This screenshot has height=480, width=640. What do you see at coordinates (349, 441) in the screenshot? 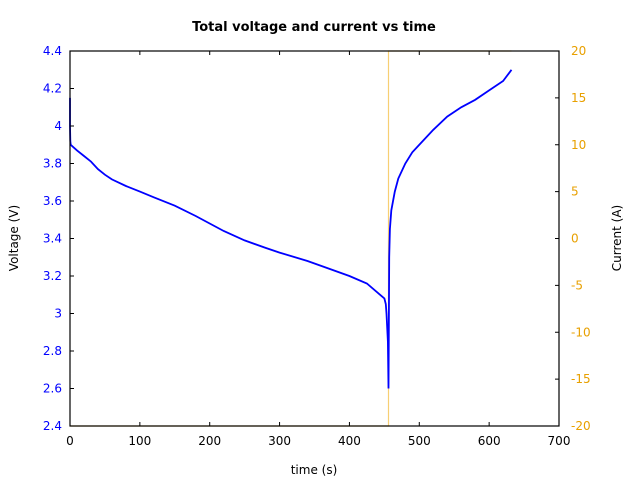
I see `x-tick-label: 400` at bounding box center [349, 441].